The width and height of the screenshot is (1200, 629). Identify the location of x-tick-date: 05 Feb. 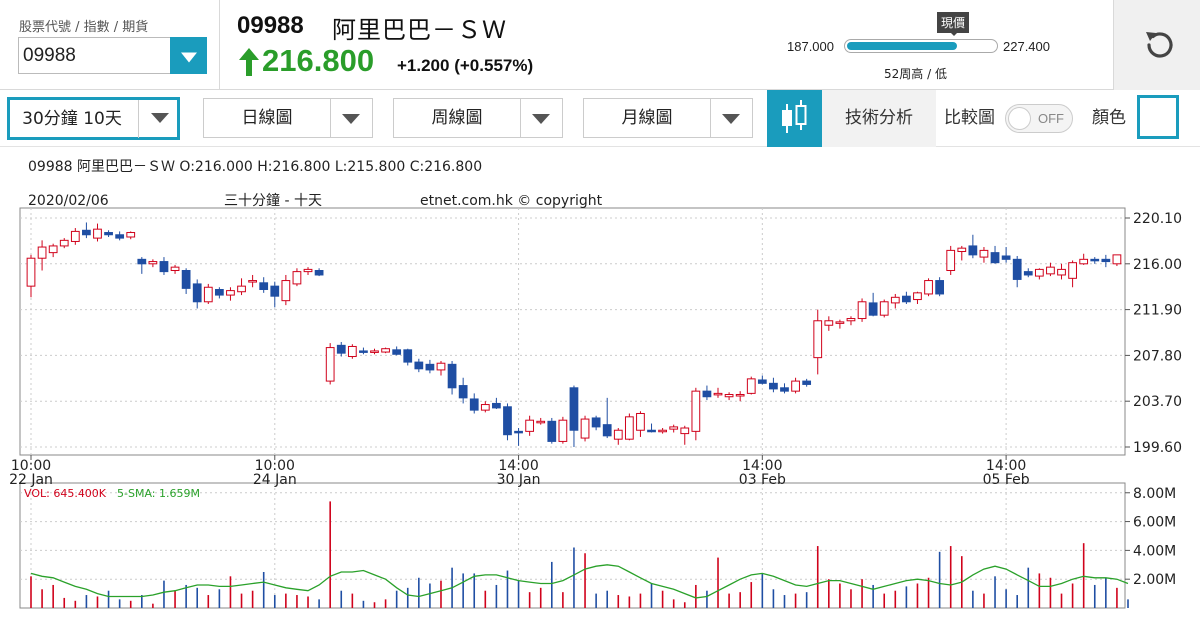
(1006, 480).